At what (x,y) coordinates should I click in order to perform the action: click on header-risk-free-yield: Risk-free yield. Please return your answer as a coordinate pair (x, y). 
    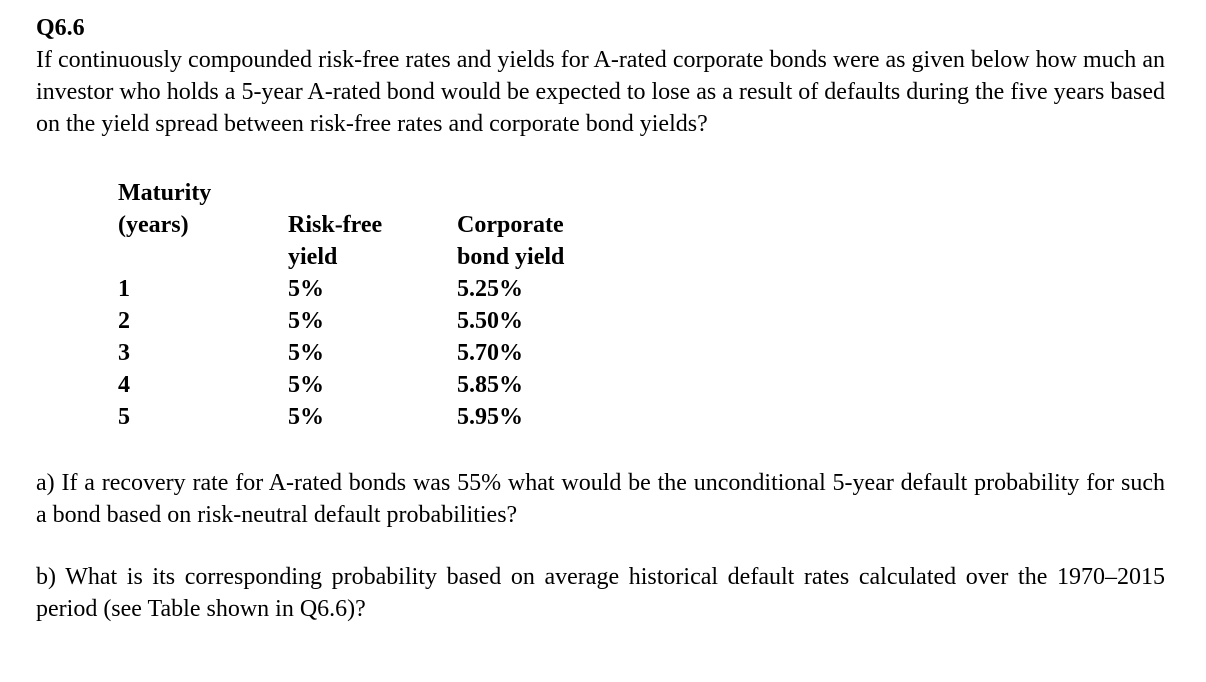
    Looking at the image, I should click on (372, 225).